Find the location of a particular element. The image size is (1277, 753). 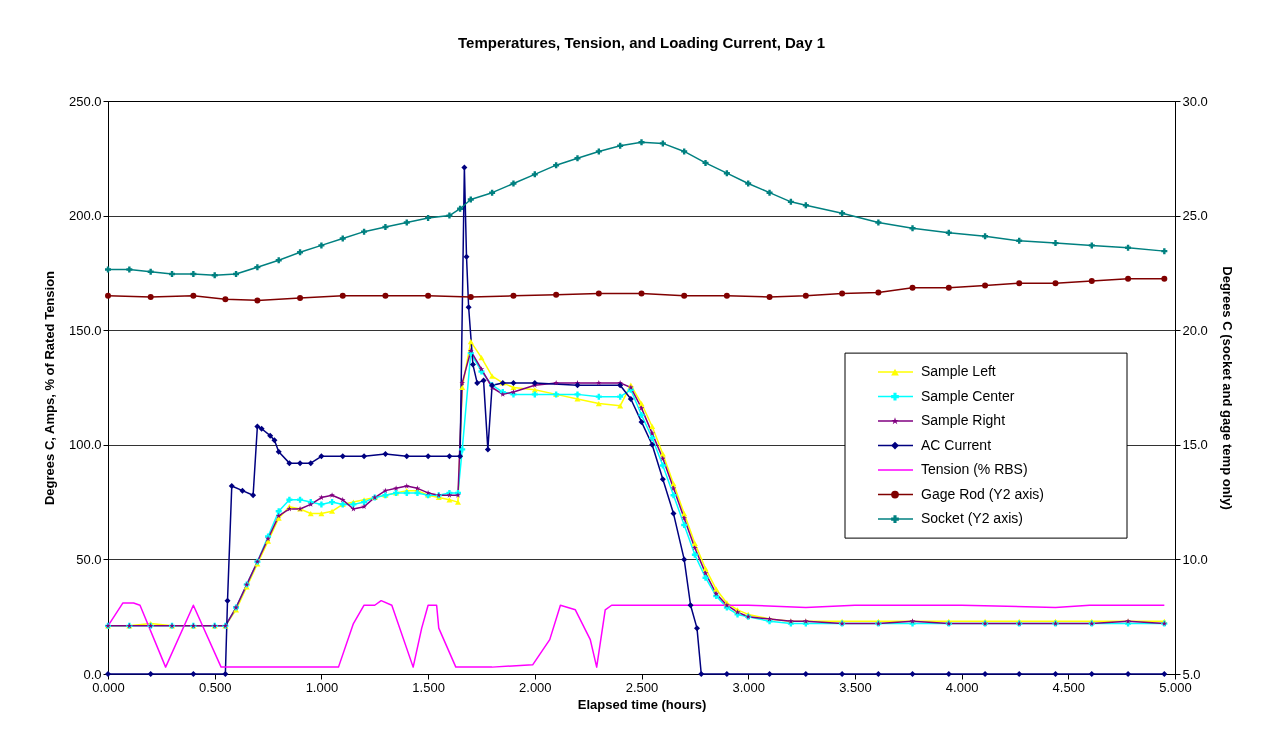

legend-label: Sample Center is located at coordinates (968, 395).